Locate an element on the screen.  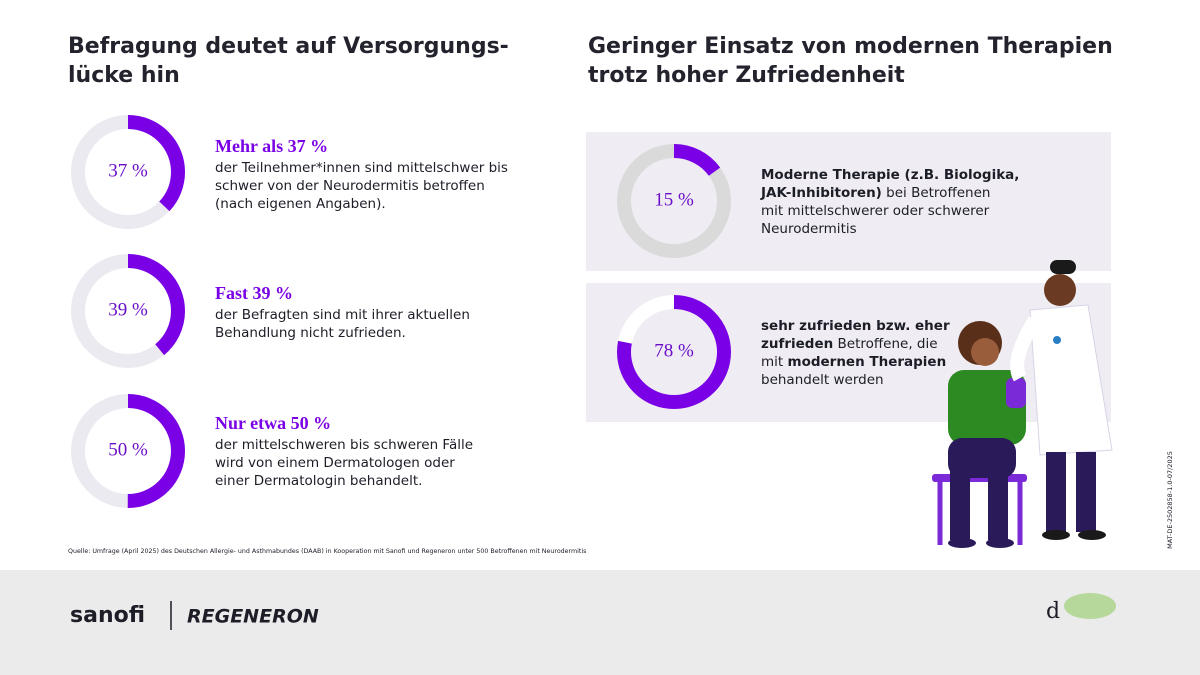
item-text: Neurodermitis is located at coordinates (809, 229).